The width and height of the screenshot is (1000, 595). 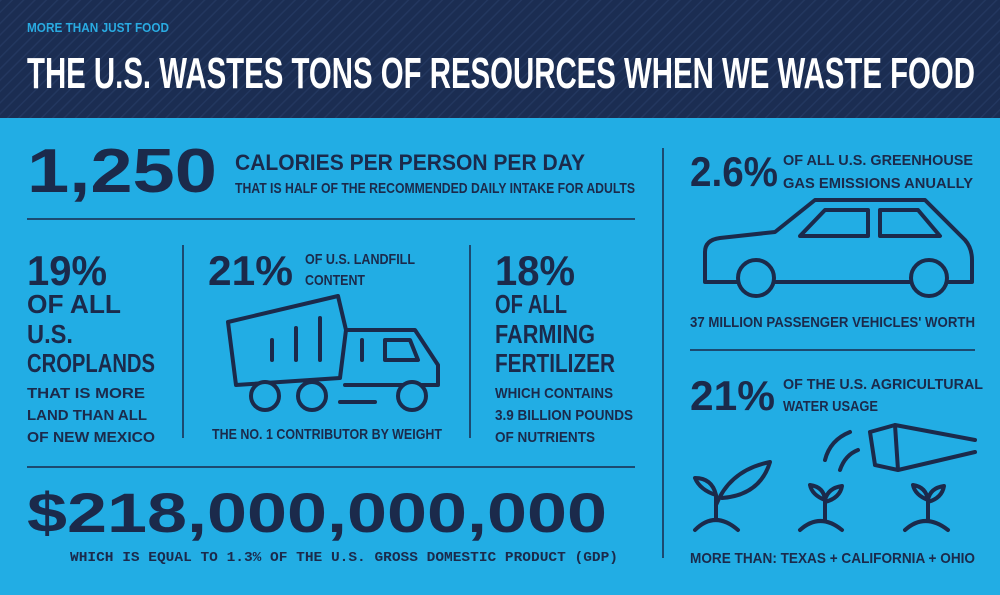 I want to click on stat-number: $218,000,000,000, so click(x=317, y=512).